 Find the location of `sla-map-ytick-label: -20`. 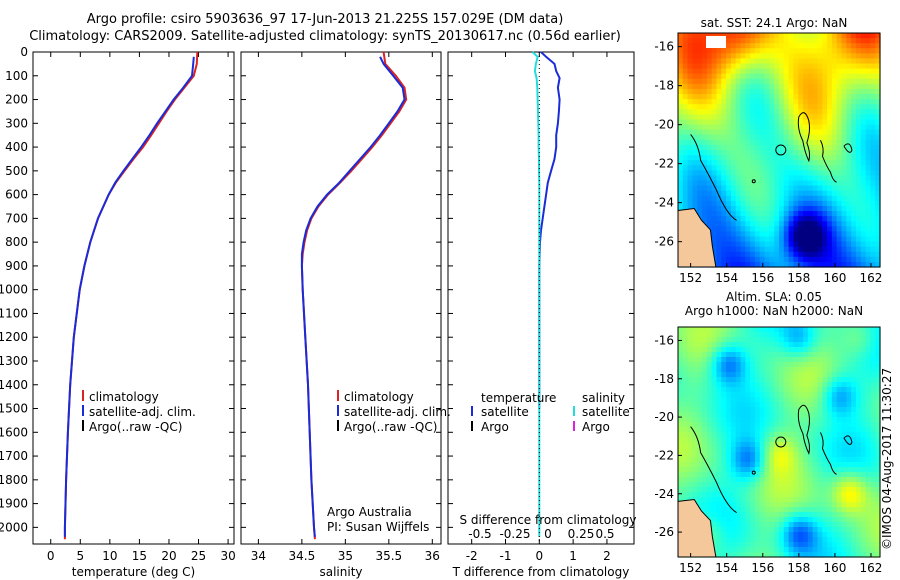

sla-map-ytick-label: -20 is located at coordinates (664, 417).